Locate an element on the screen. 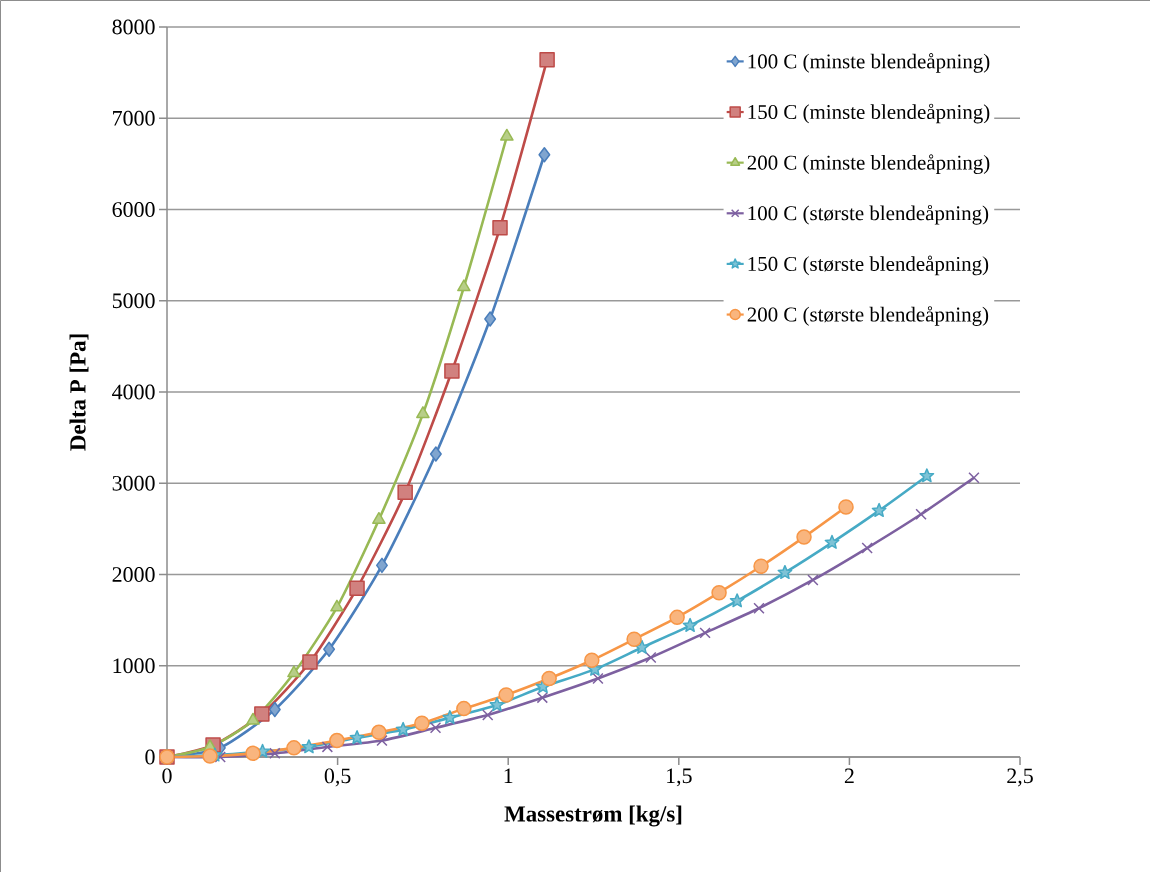 The height and width of the screenshot is (872, 1150). legend-label: 150 C (største blendeåpning) is located at coordinates (868, 265).